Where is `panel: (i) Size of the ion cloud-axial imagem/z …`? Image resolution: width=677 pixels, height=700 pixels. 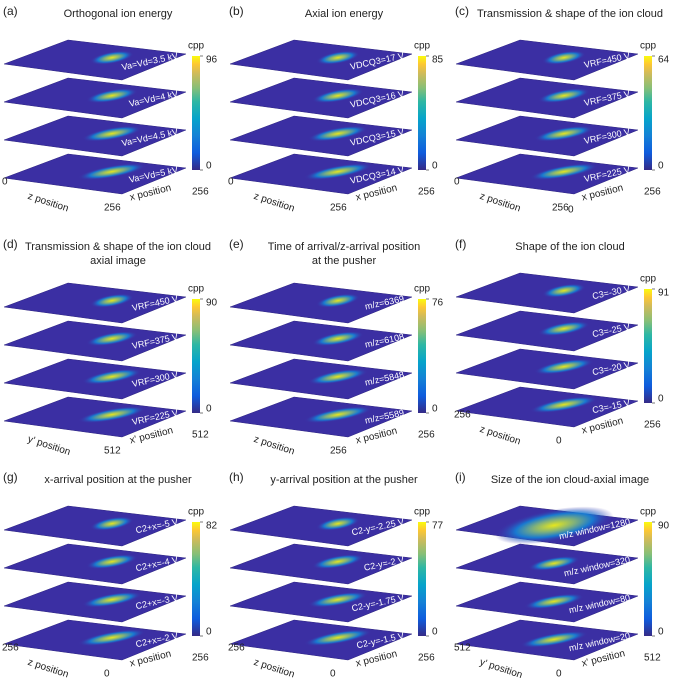
panel: (i) Size of the ion cloud-axial imagem/z … is located at coordinates (562, 575).